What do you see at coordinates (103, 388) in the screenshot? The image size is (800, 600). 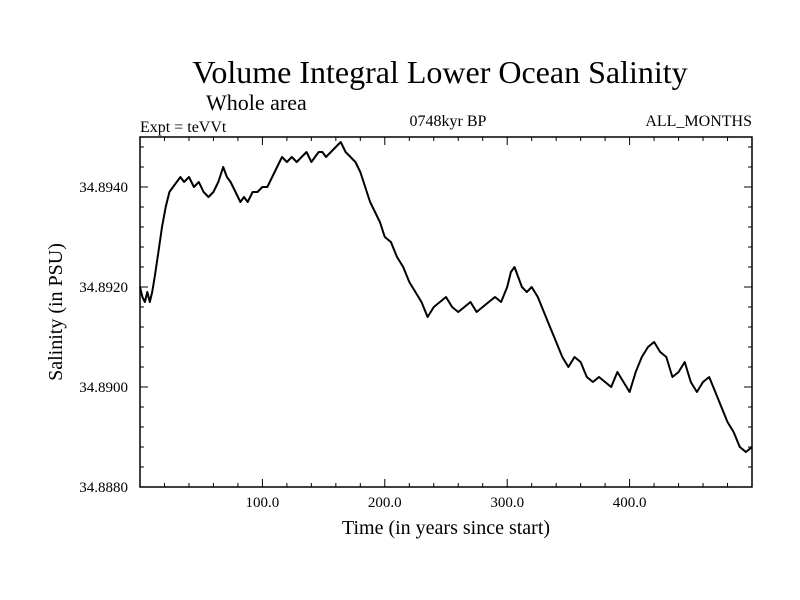 I see `y-tick-label: 34.8900` at bounding box center [103, 388].